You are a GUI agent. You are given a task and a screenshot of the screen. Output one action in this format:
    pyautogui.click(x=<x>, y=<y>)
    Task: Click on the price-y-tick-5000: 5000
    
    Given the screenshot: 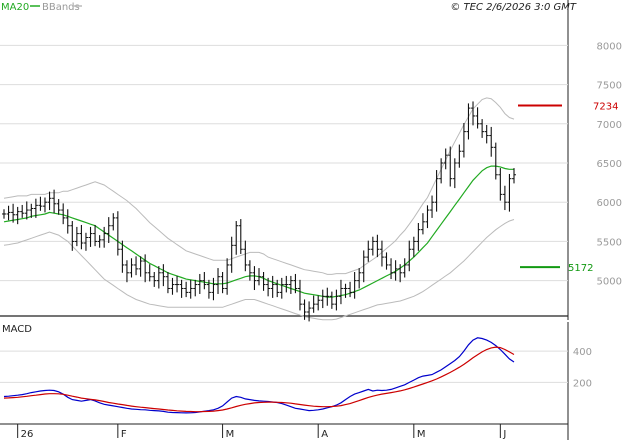 What is the action you would take?
    pyautogui.click(x=609, y=282)
    